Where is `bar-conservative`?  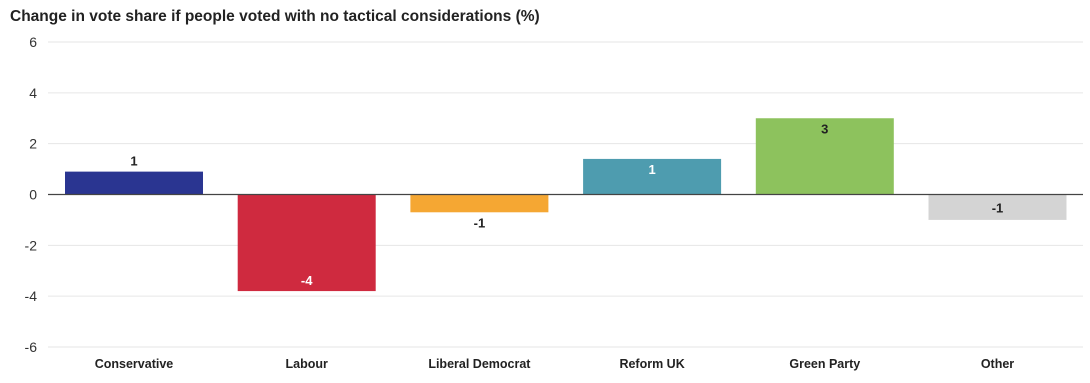
bar-conservative is located at coordinates (134, 183).